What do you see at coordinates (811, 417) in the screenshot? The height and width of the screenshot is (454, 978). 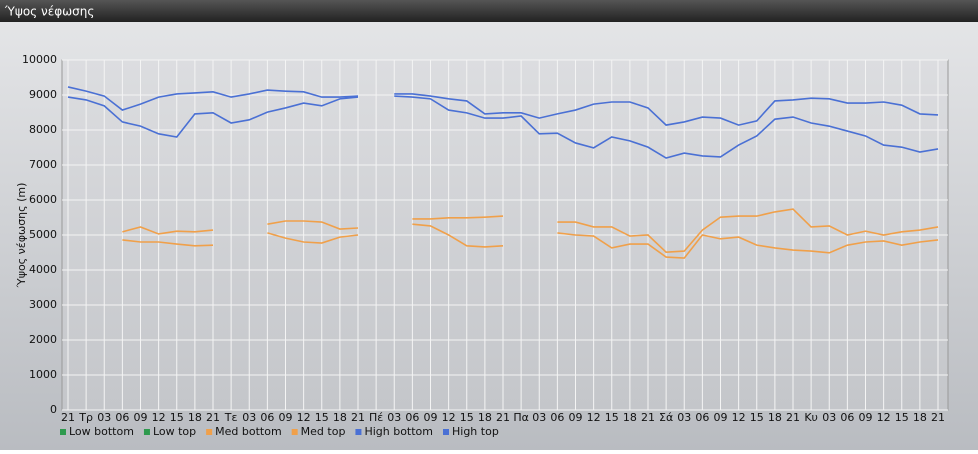 I see `x-tick-label: Κυ` at bounding box center [811, 417].